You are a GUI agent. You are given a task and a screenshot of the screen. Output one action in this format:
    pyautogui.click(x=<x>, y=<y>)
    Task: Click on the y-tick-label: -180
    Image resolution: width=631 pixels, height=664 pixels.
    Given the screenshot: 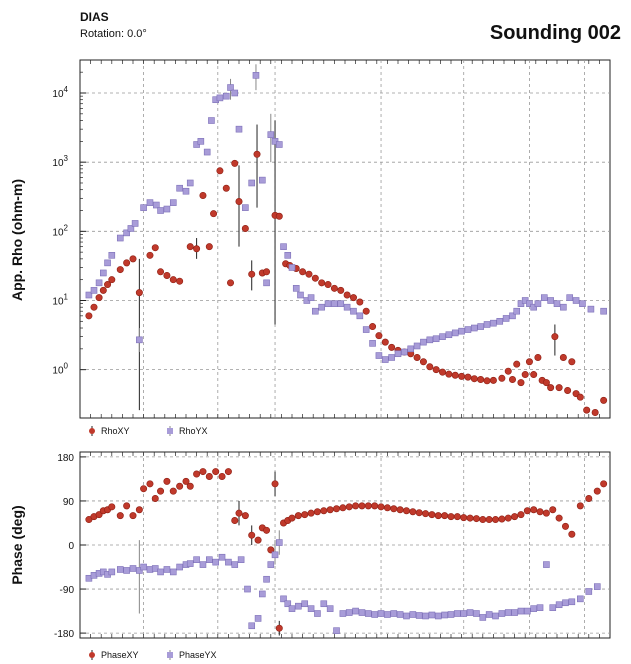 What is the action you would take?
    pyautogui.click(x=64, y=634)
    